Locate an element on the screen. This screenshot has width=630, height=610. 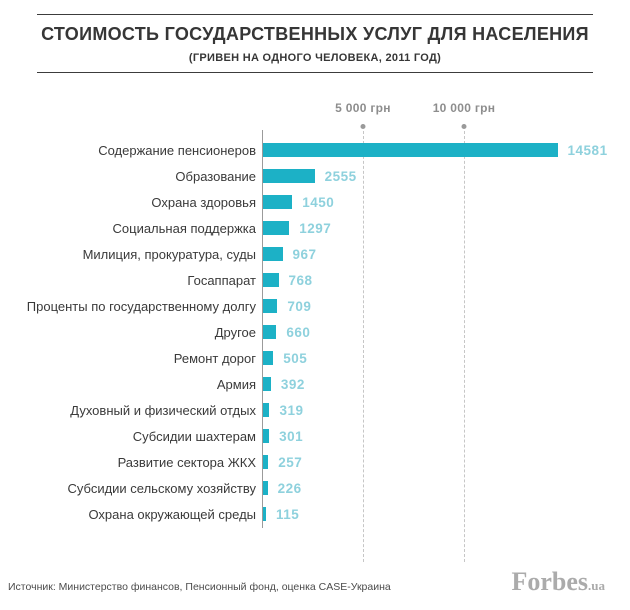
category-label: Проценты по государственному долгу is located at coordinates (141, 306).